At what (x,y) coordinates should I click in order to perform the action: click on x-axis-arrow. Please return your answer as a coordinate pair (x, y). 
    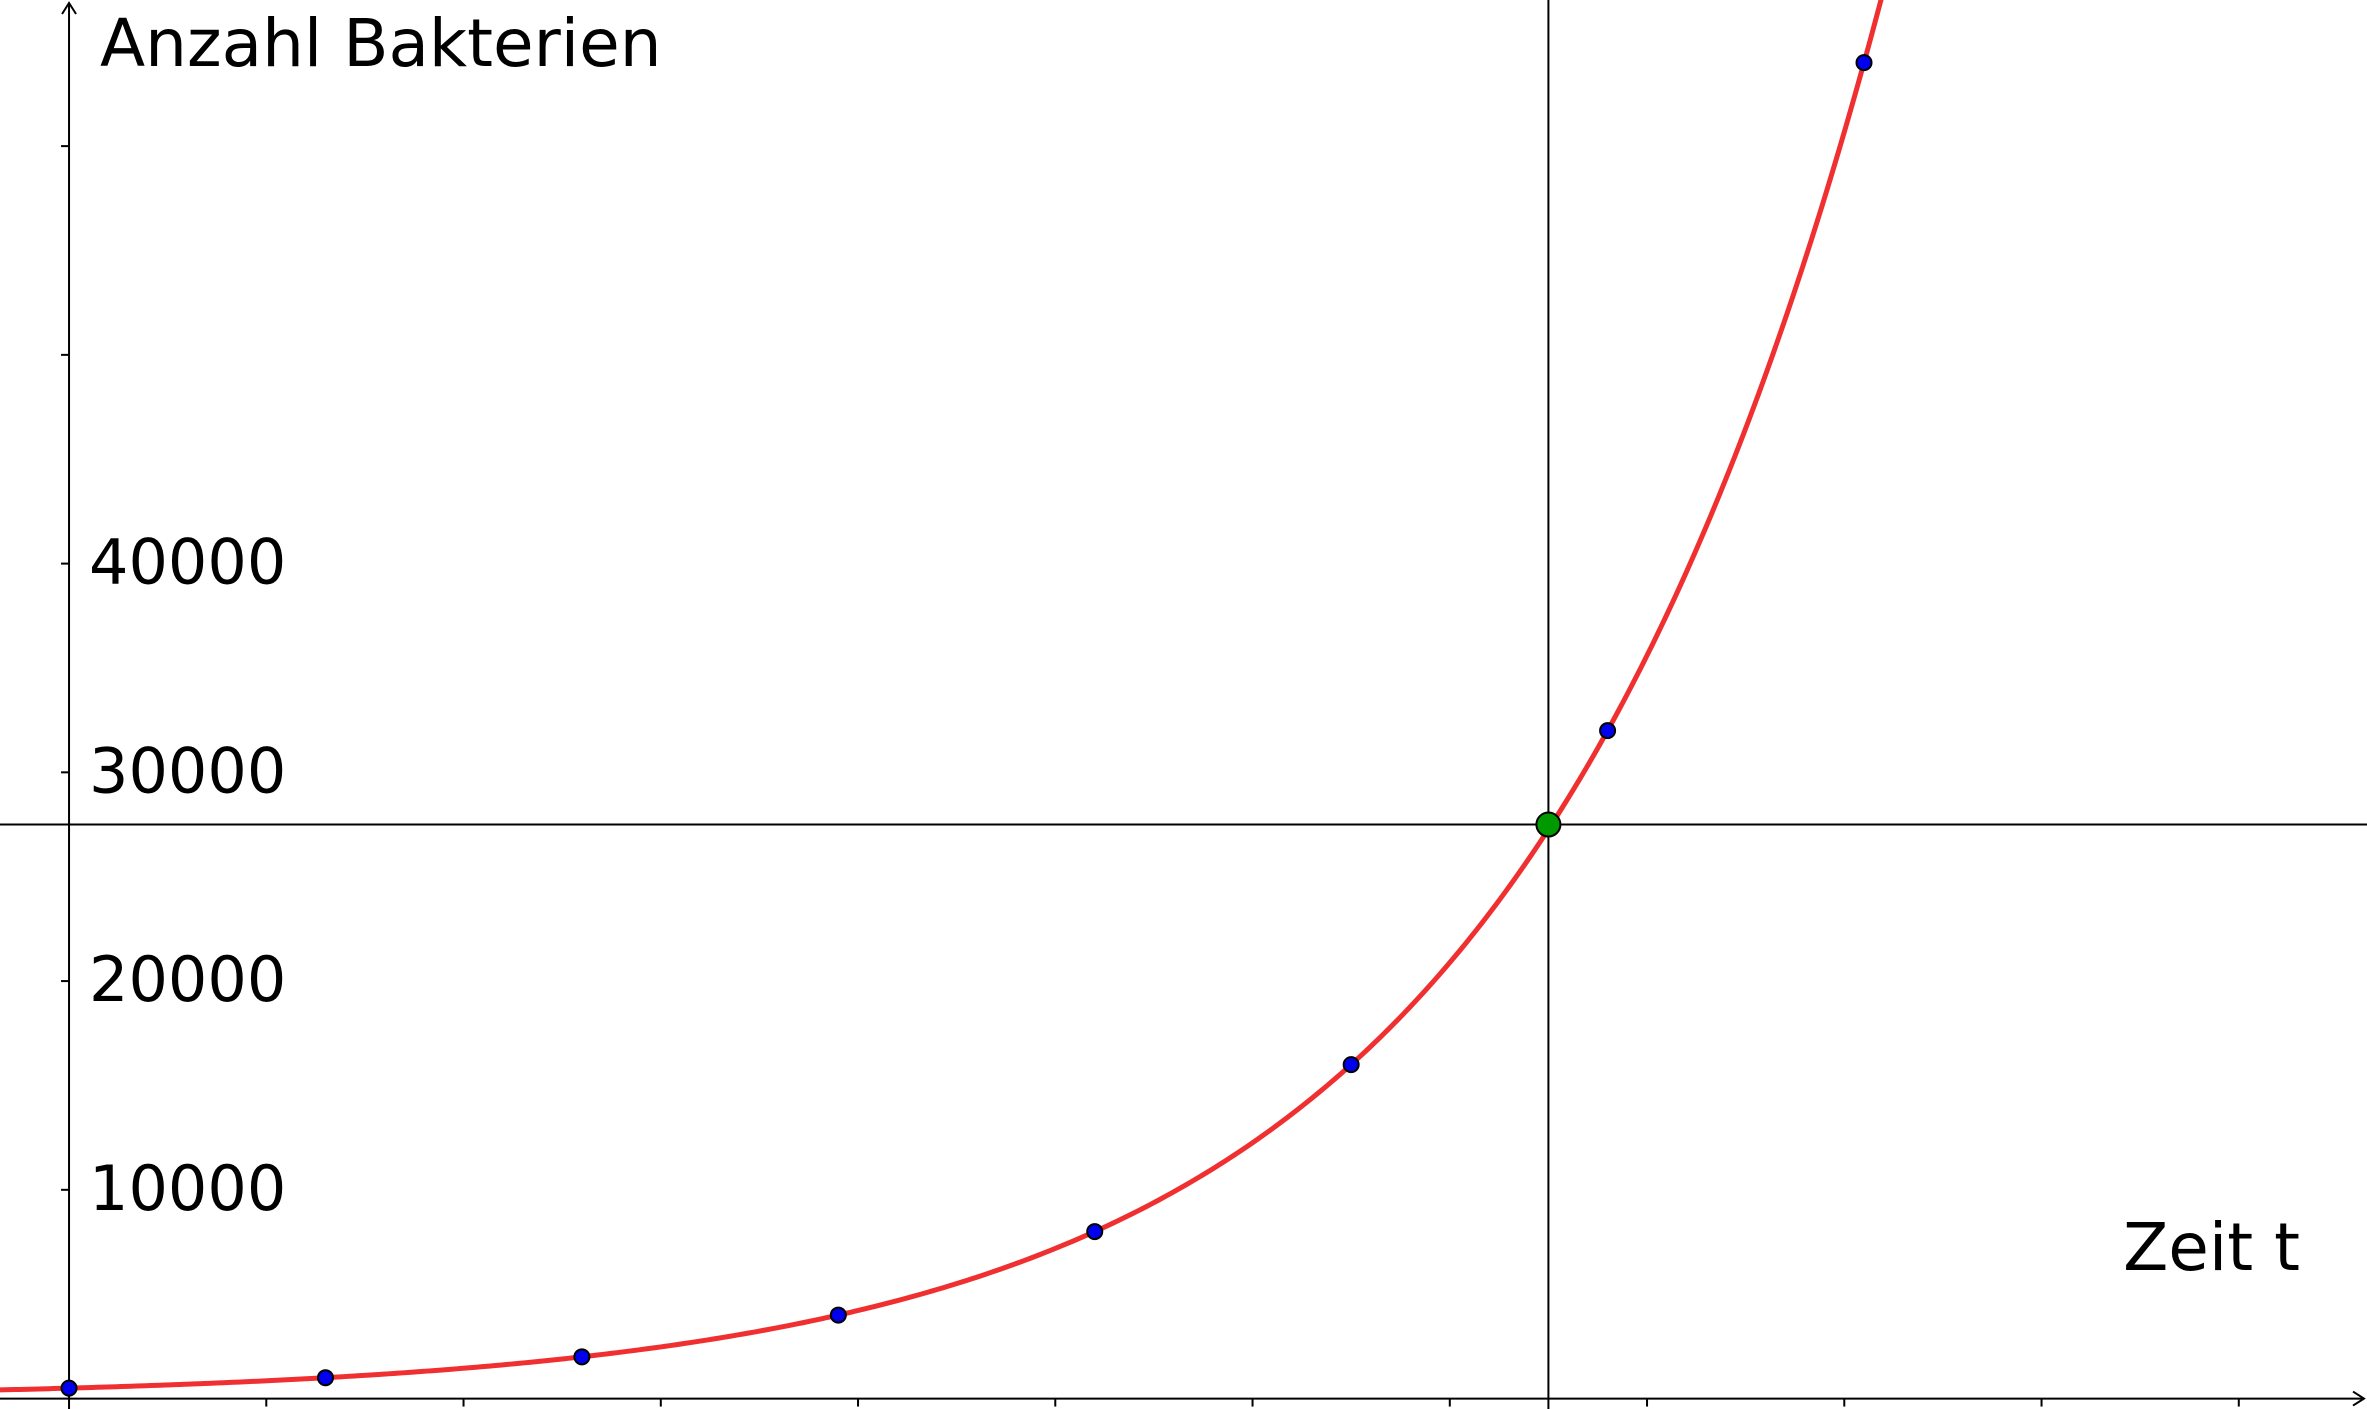
    Looking at the image, I should click on (2359, 1398).